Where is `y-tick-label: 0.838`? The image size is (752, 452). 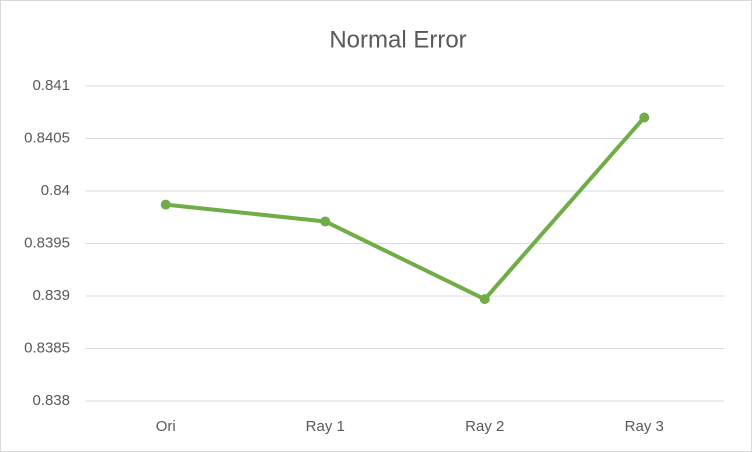
y-tick-label: 0.838 is located at coordinates (51, 400).